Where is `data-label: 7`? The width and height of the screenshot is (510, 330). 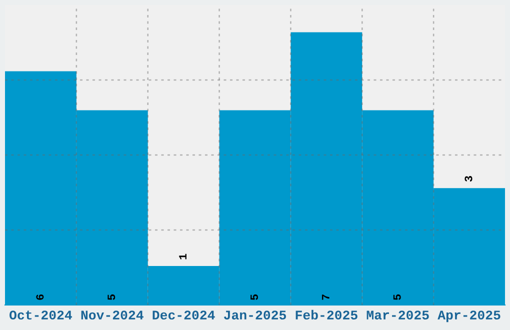
data-label: 7 is located at coordinates (326, 297).